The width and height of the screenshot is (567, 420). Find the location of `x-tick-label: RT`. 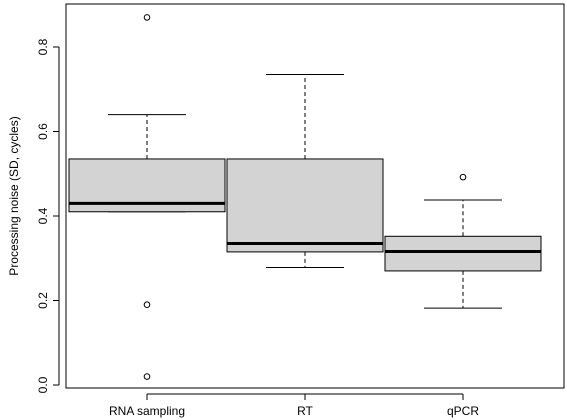

x-tick-label: RT is located at coordinates (305, 411).